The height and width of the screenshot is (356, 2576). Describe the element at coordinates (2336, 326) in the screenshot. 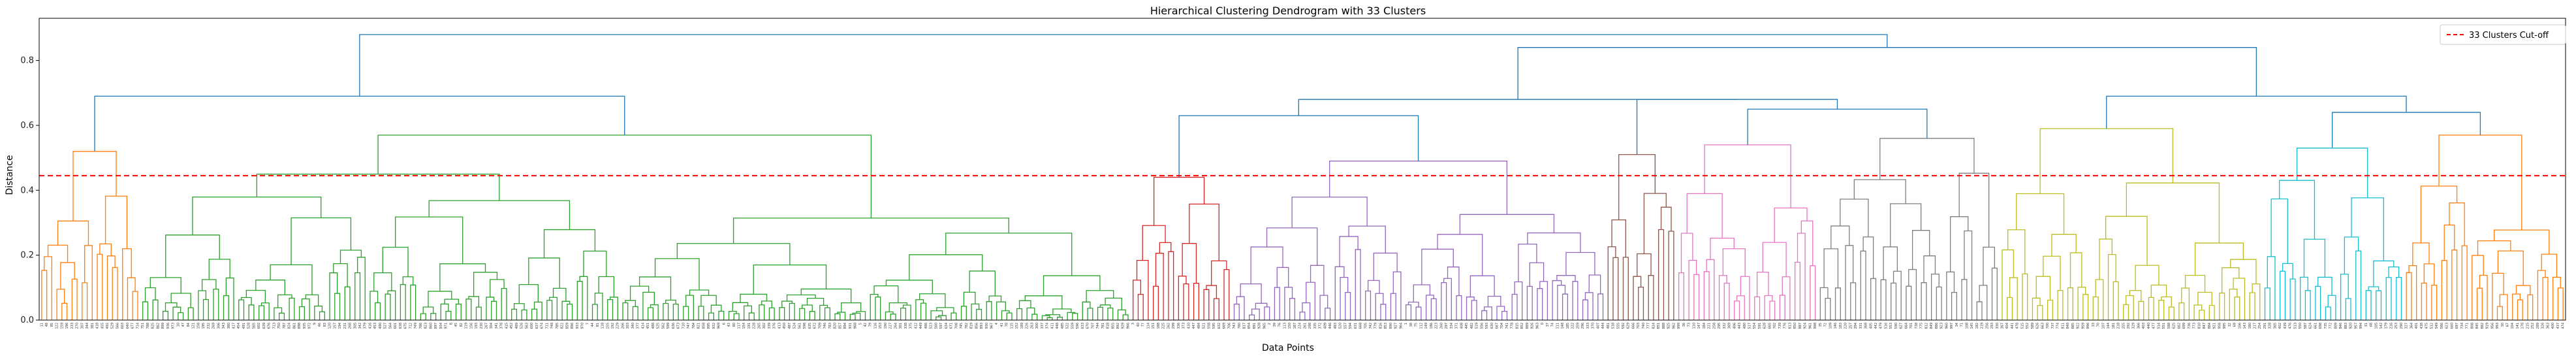

I see `leaf-label: 809` at that location.